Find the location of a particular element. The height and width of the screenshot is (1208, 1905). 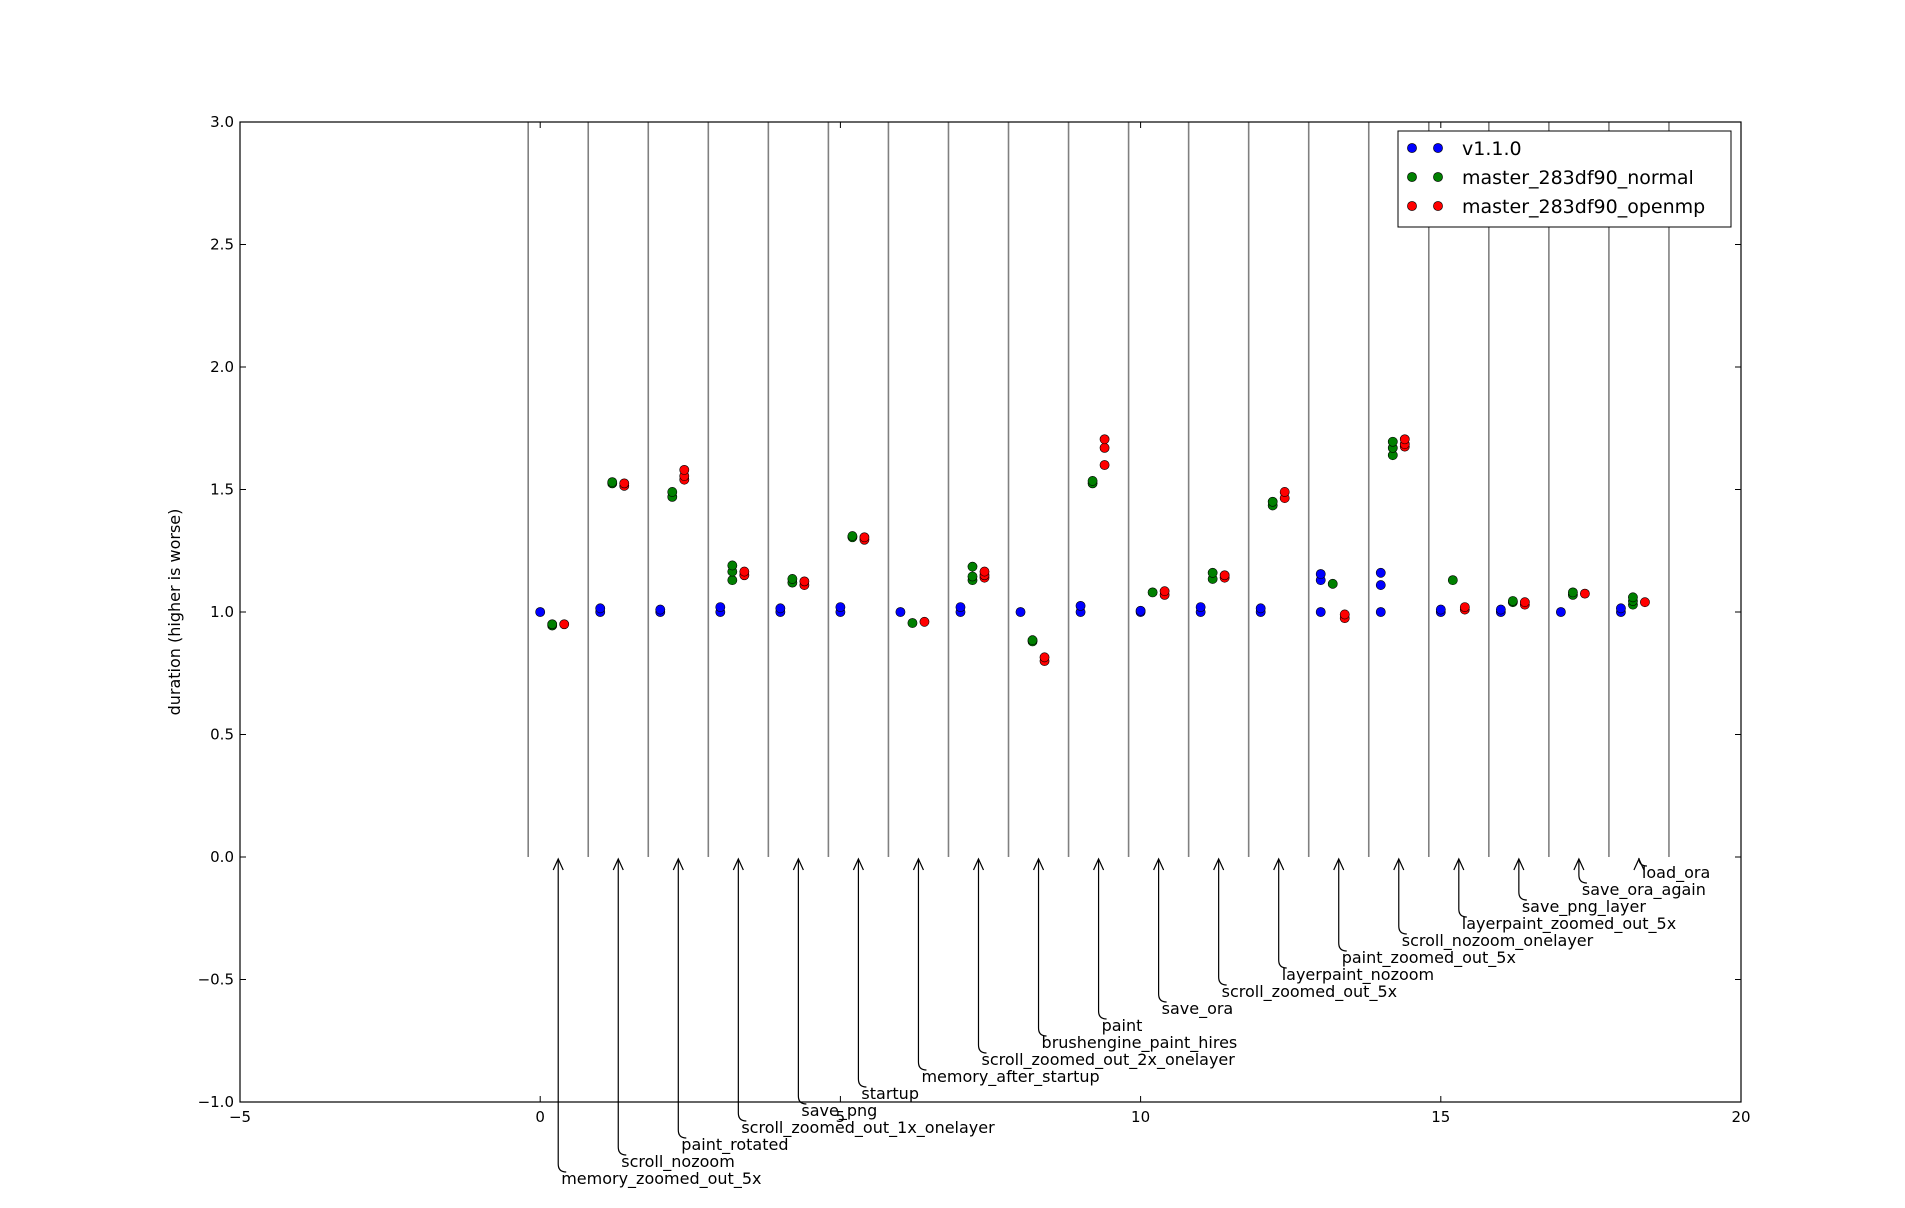

annotation-label: save_ora_again is located at coordinates (1644, 890).